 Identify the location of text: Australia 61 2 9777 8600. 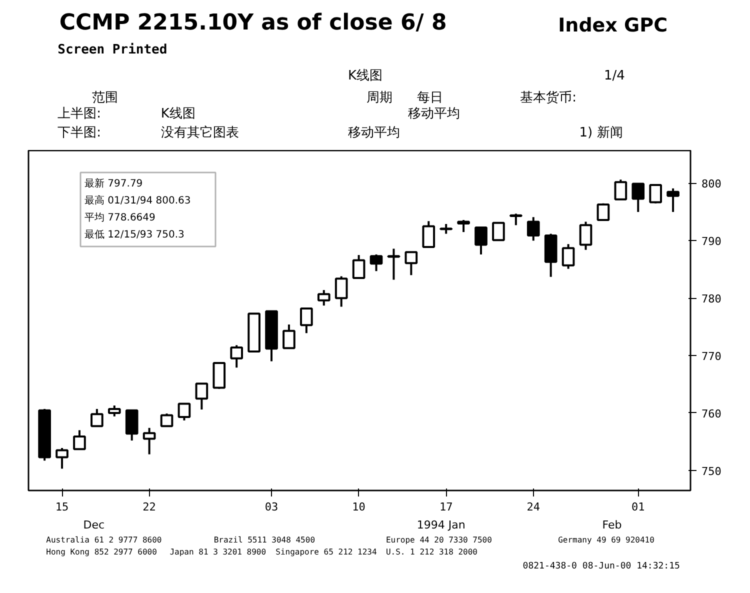
(104, 540).